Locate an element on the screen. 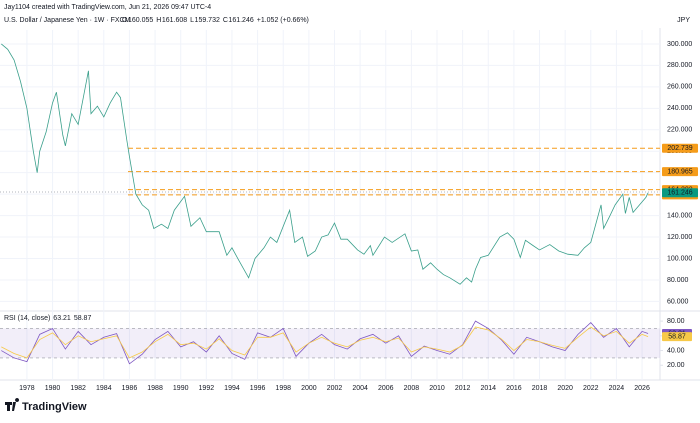 Image resolution: width=700 pixels, height=423 pixels. x-tick-label: 2000 is located at coordinates (309, 388).